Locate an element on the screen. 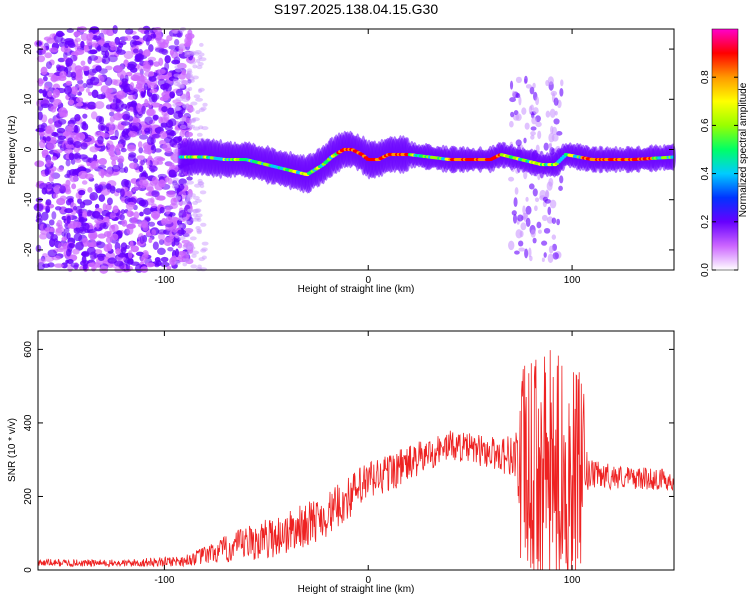  colorbar-ticks: 0.0 0.2 0.4 0.6 0.8 is located at coordinates (719, 173).